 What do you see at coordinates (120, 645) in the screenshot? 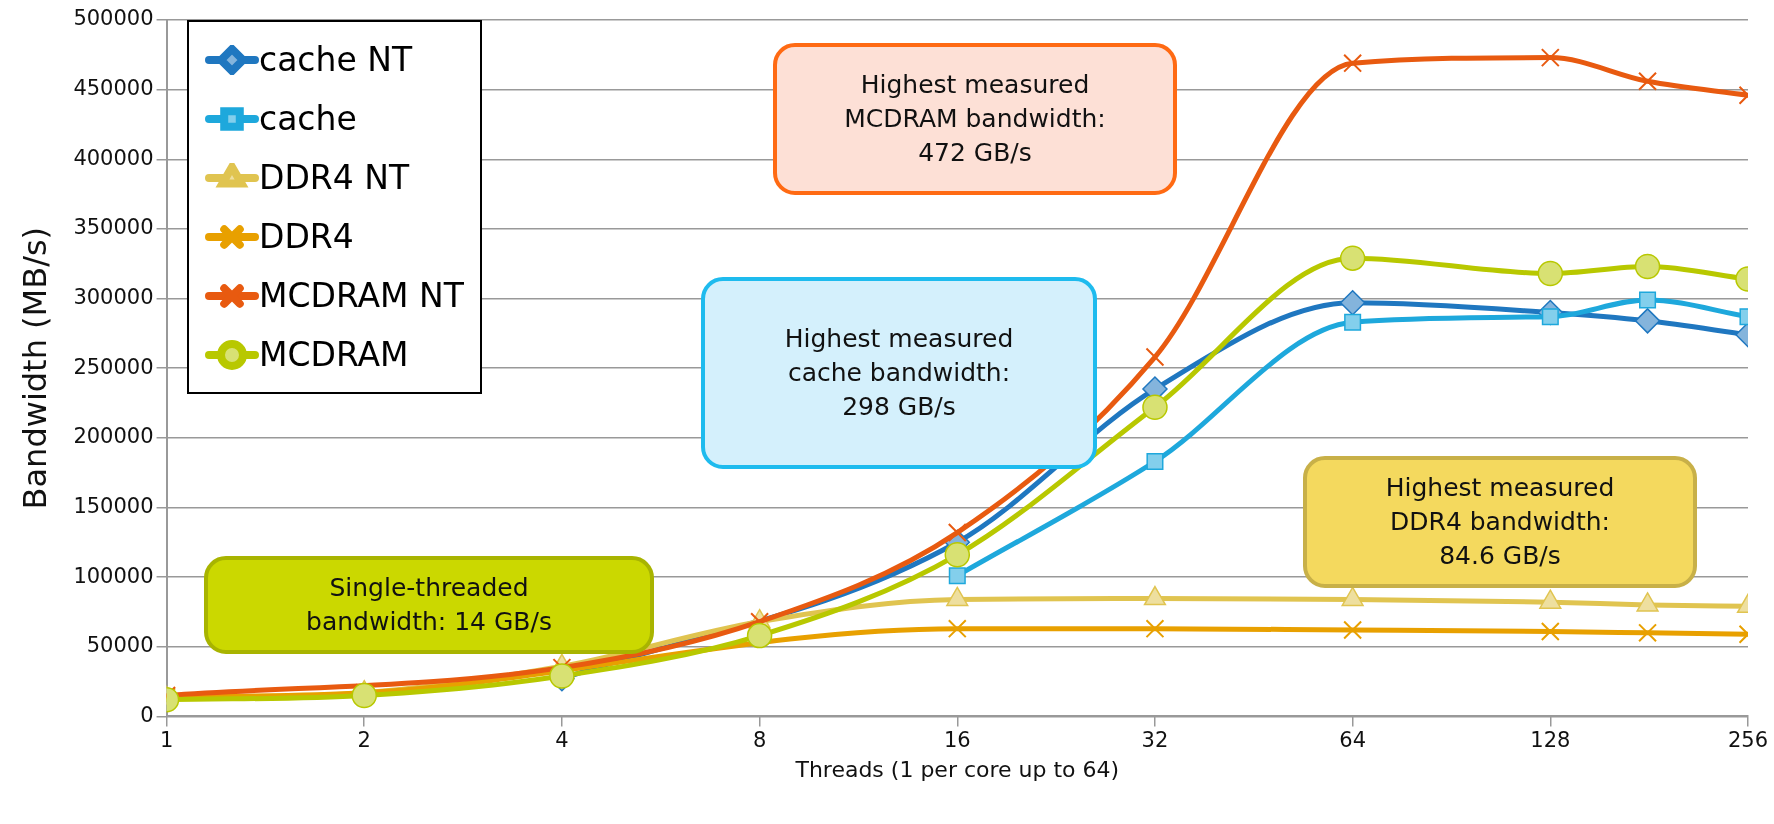
I see `y-tick-label: 50000` at bounding box center [120, 645].